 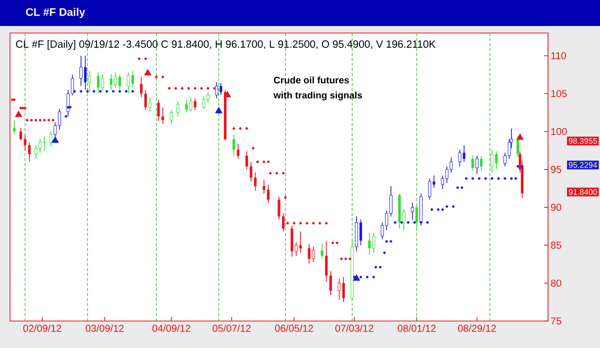 I want to click on y-tick-label: 100, so click(x=559, y=132).